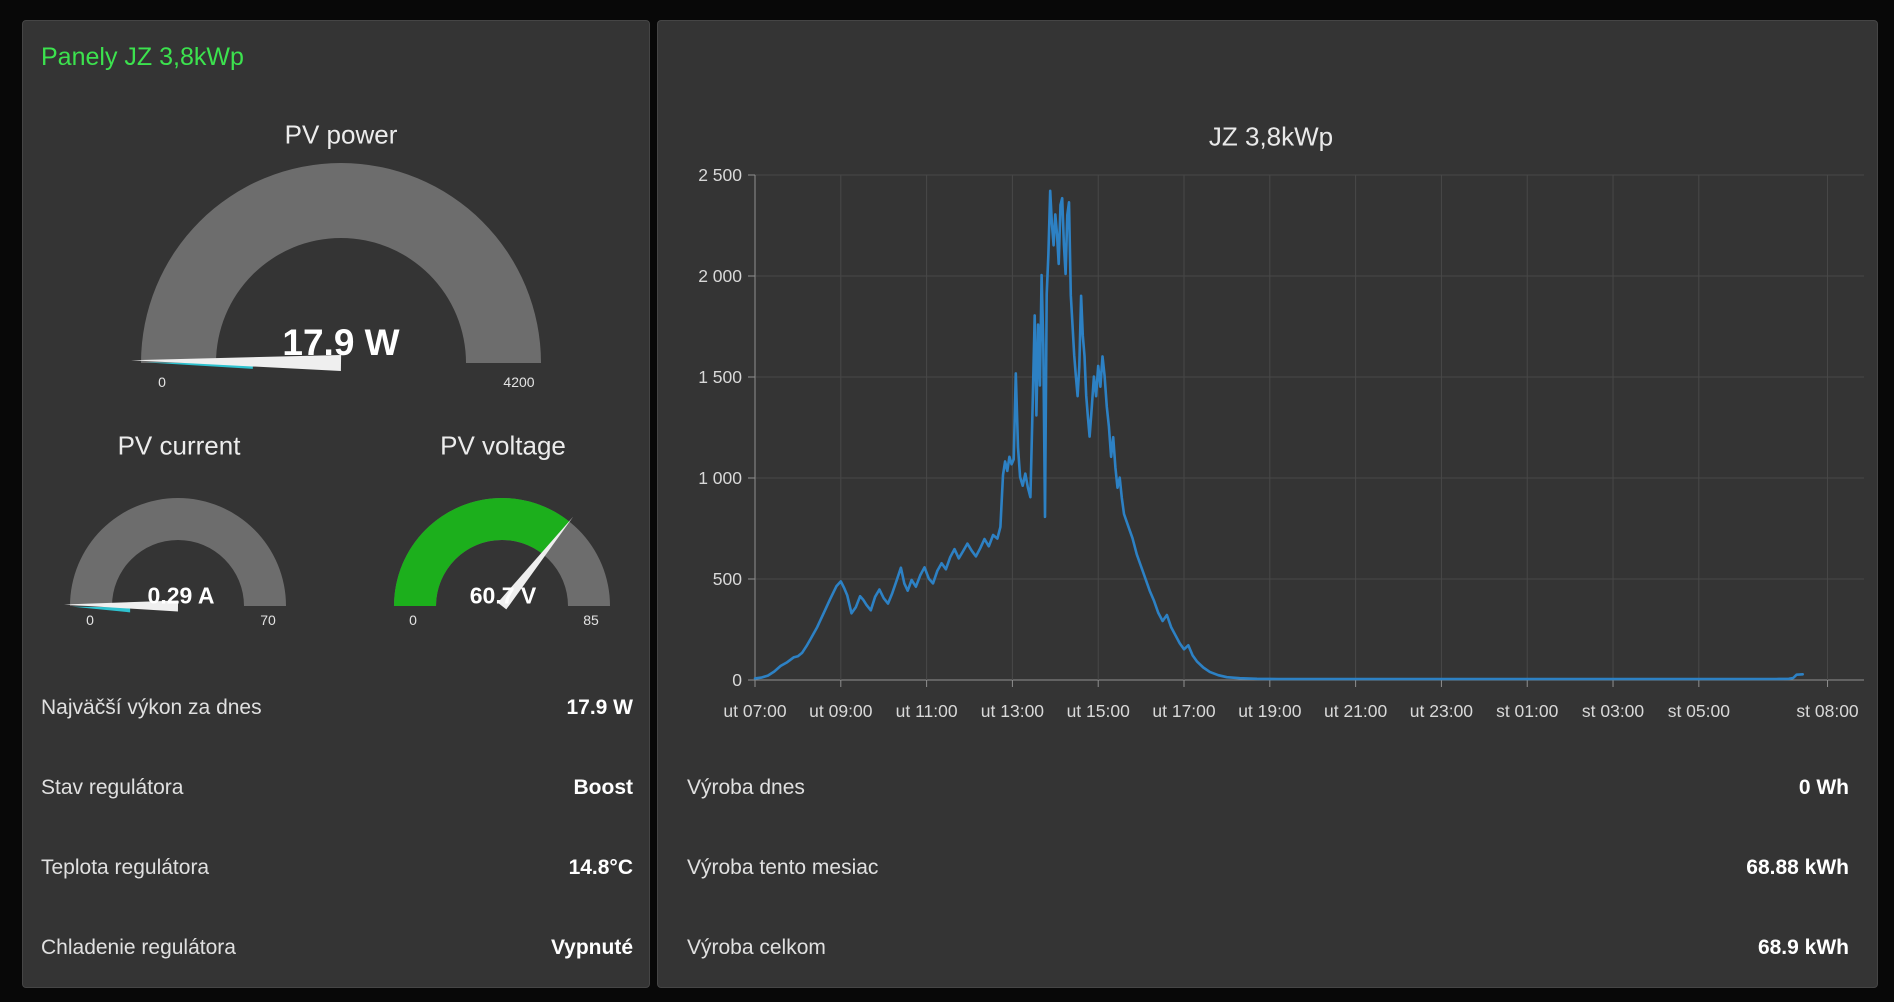  I want to click on x-tick-label: st 01:00, so click(1527, 711).